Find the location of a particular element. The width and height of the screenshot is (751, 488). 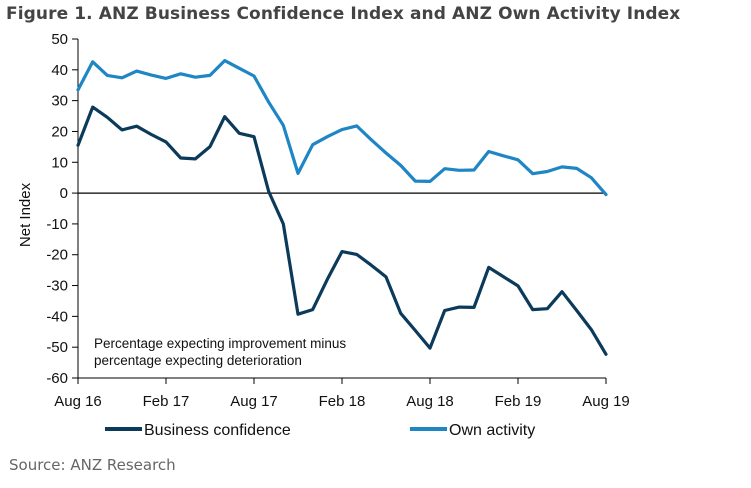

x-tick-label: Aug 16 is located at coordinates (78, 401).